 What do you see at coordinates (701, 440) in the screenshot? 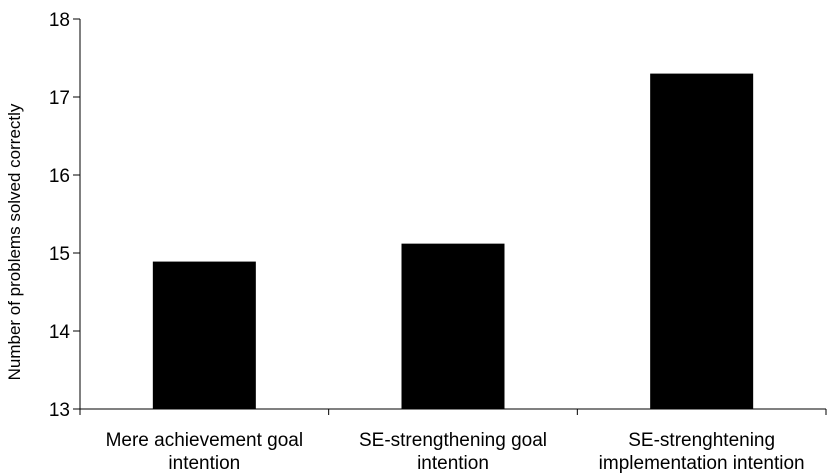
I see `x-category-label: SE-strenghtening` at bounding box center [701, 440].